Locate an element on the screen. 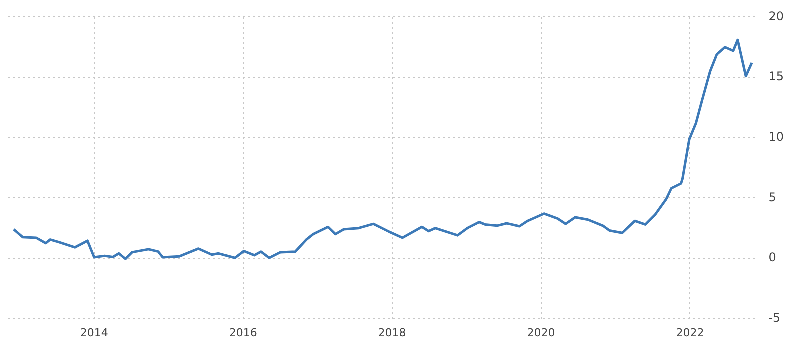  y-tick-label: 10 is located at coordinates (776, 137).